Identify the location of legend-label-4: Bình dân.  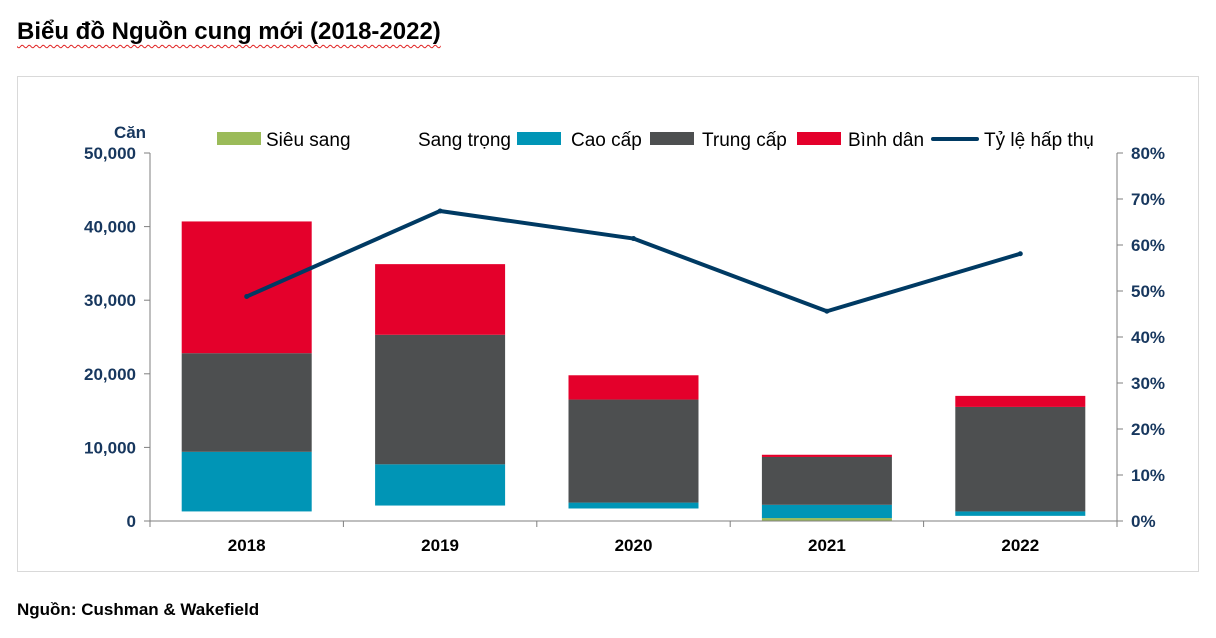
(886, 140).